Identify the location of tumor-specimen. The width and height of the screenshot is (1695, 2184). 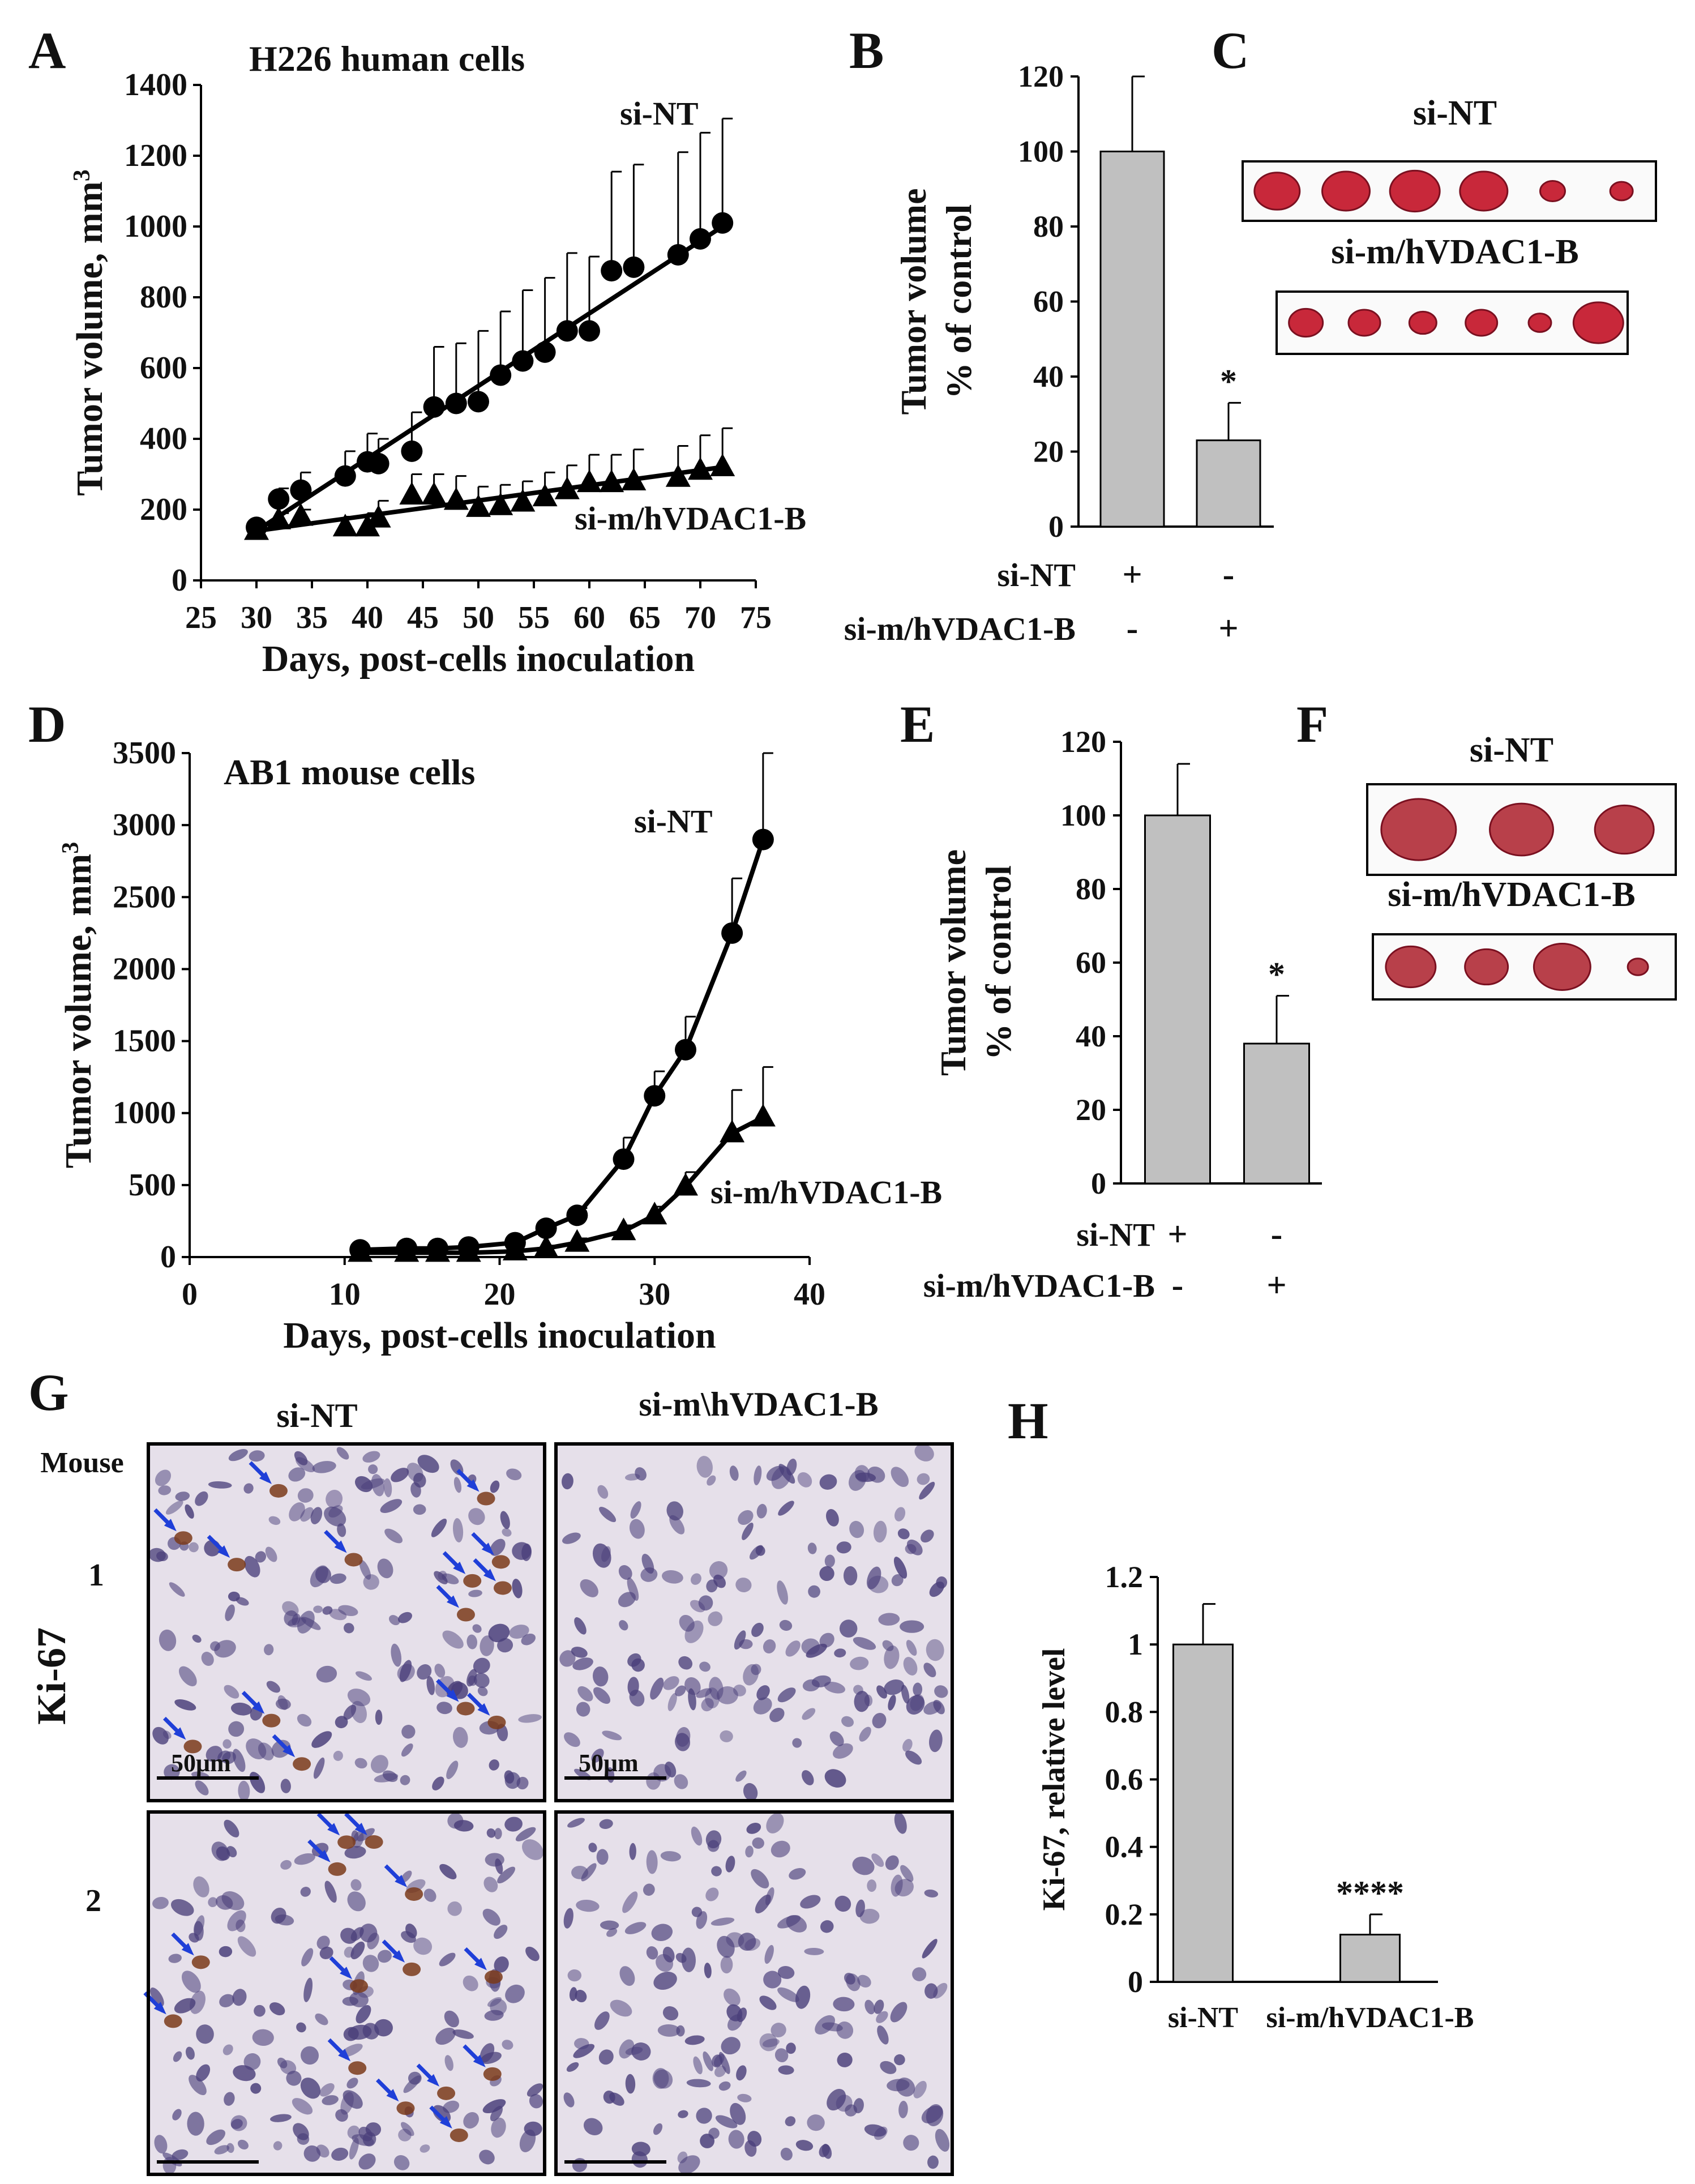
(1482, 323).